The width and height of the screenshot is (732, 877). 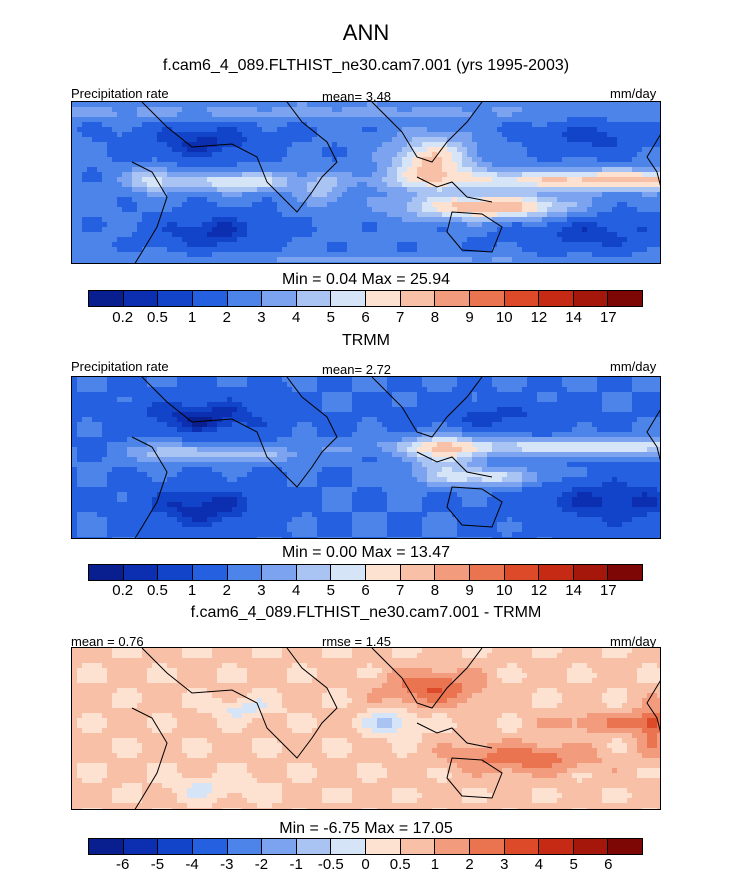 What do you see at coordinates (157, 864) in the screenshot?
I see `colorbar-tick-label: -5` at bounding box center [157, 864].